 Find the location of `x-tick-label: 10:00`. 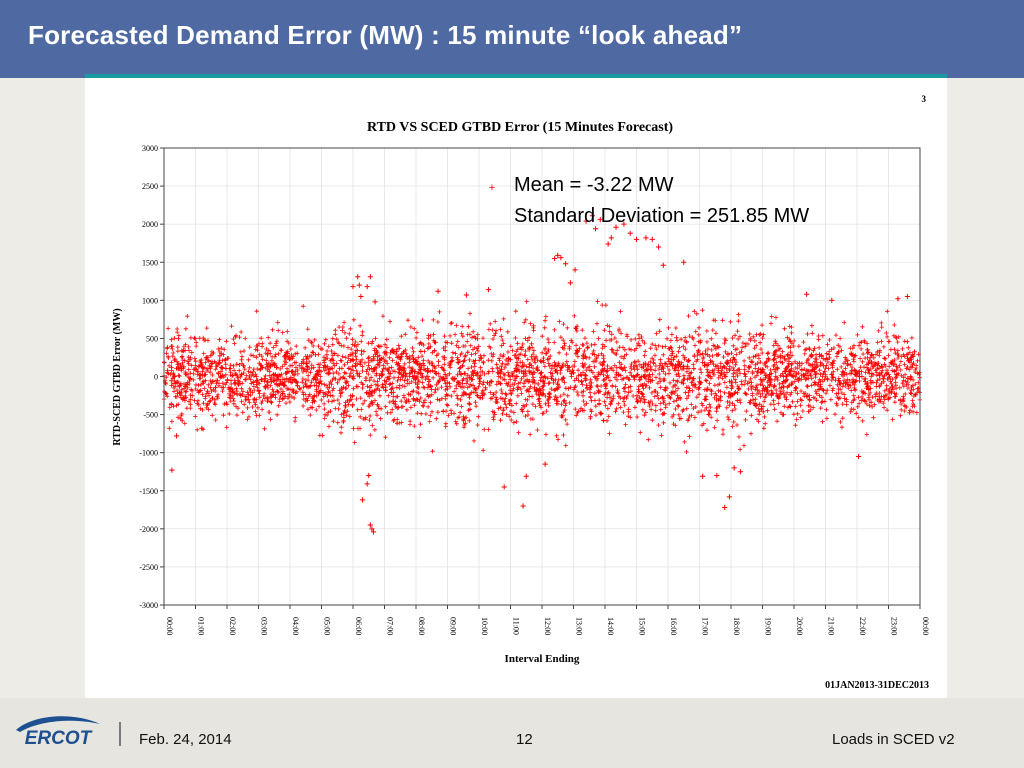

x-tick-label: 10:00 is located at coordinates (484, 626).